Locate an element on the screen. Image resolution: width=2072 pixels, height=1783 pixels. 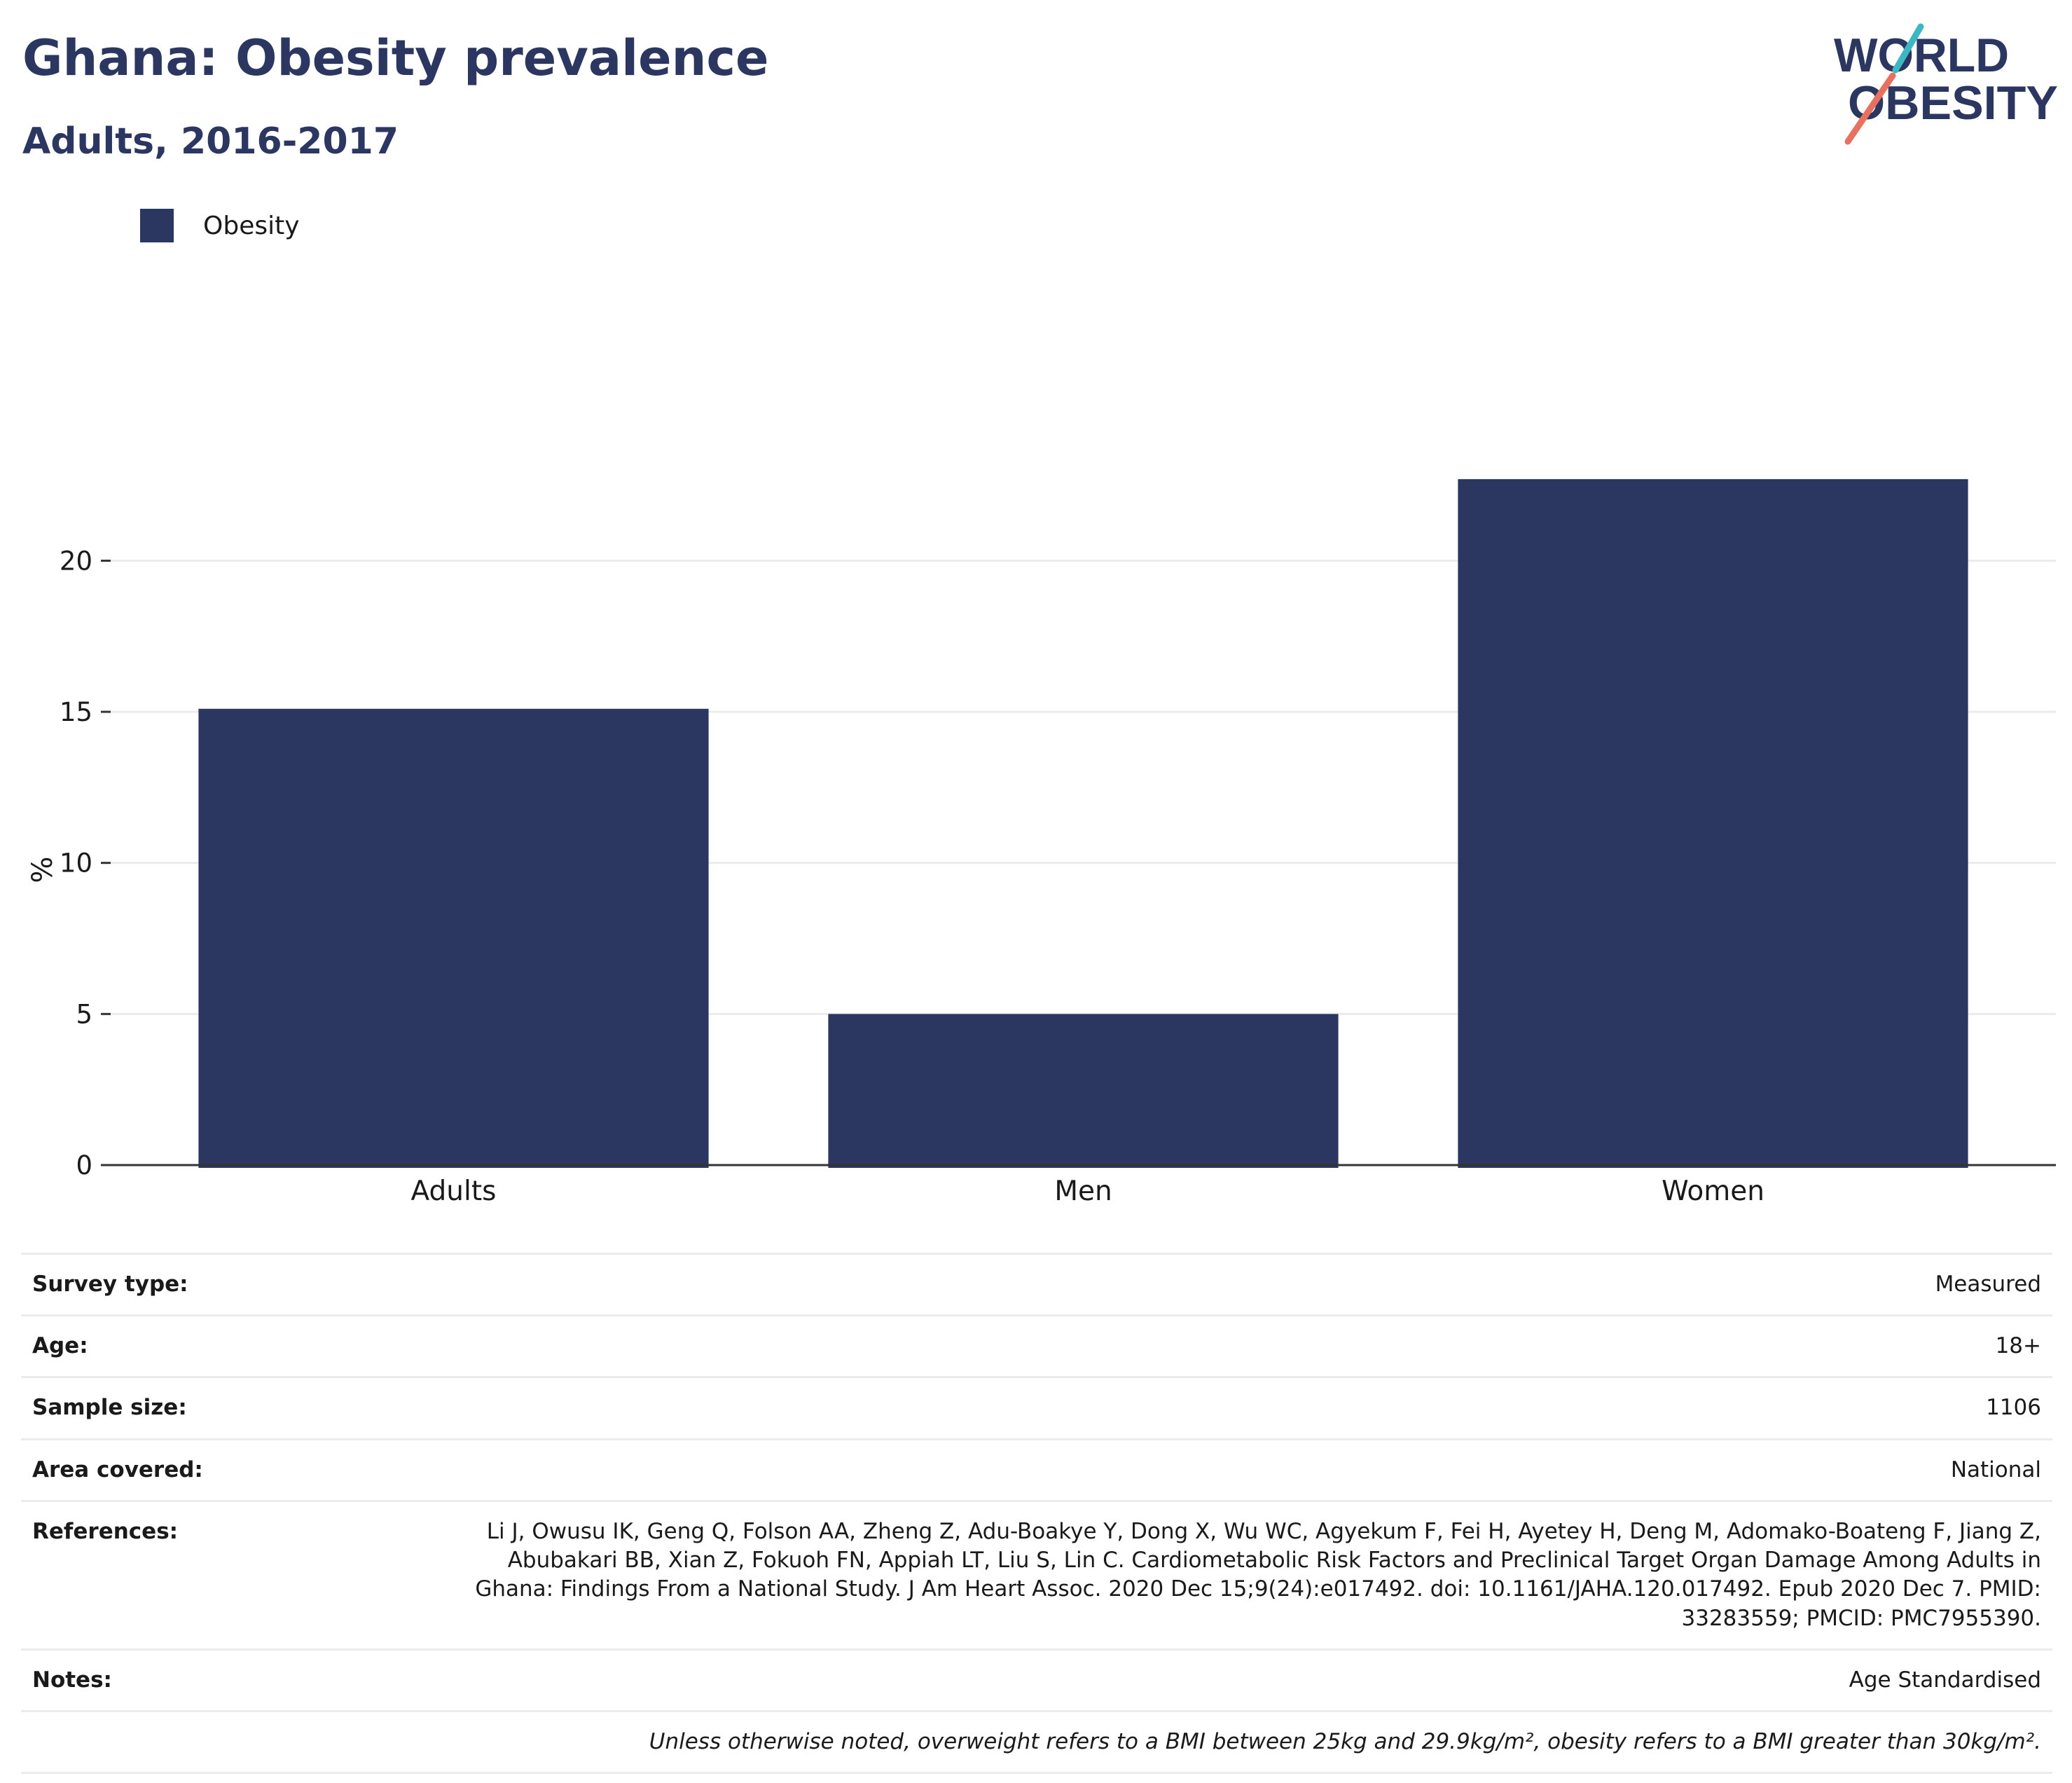
info-row: Age: 18+ is located at coordinates (1037, 1345).